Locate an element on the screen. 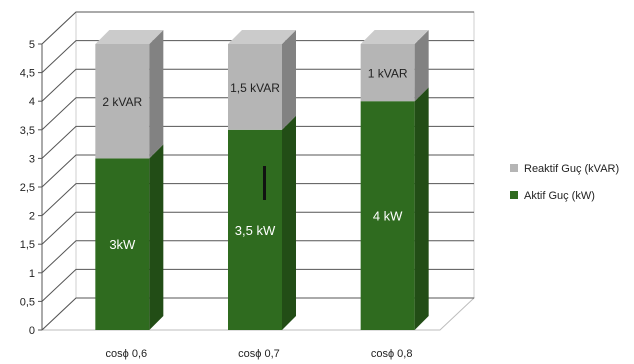 This screenshot has width=634, height=364. legend: Reaktif Guç (kVAR) Aktif Guç (kW) is located at coordinates (564, 182).